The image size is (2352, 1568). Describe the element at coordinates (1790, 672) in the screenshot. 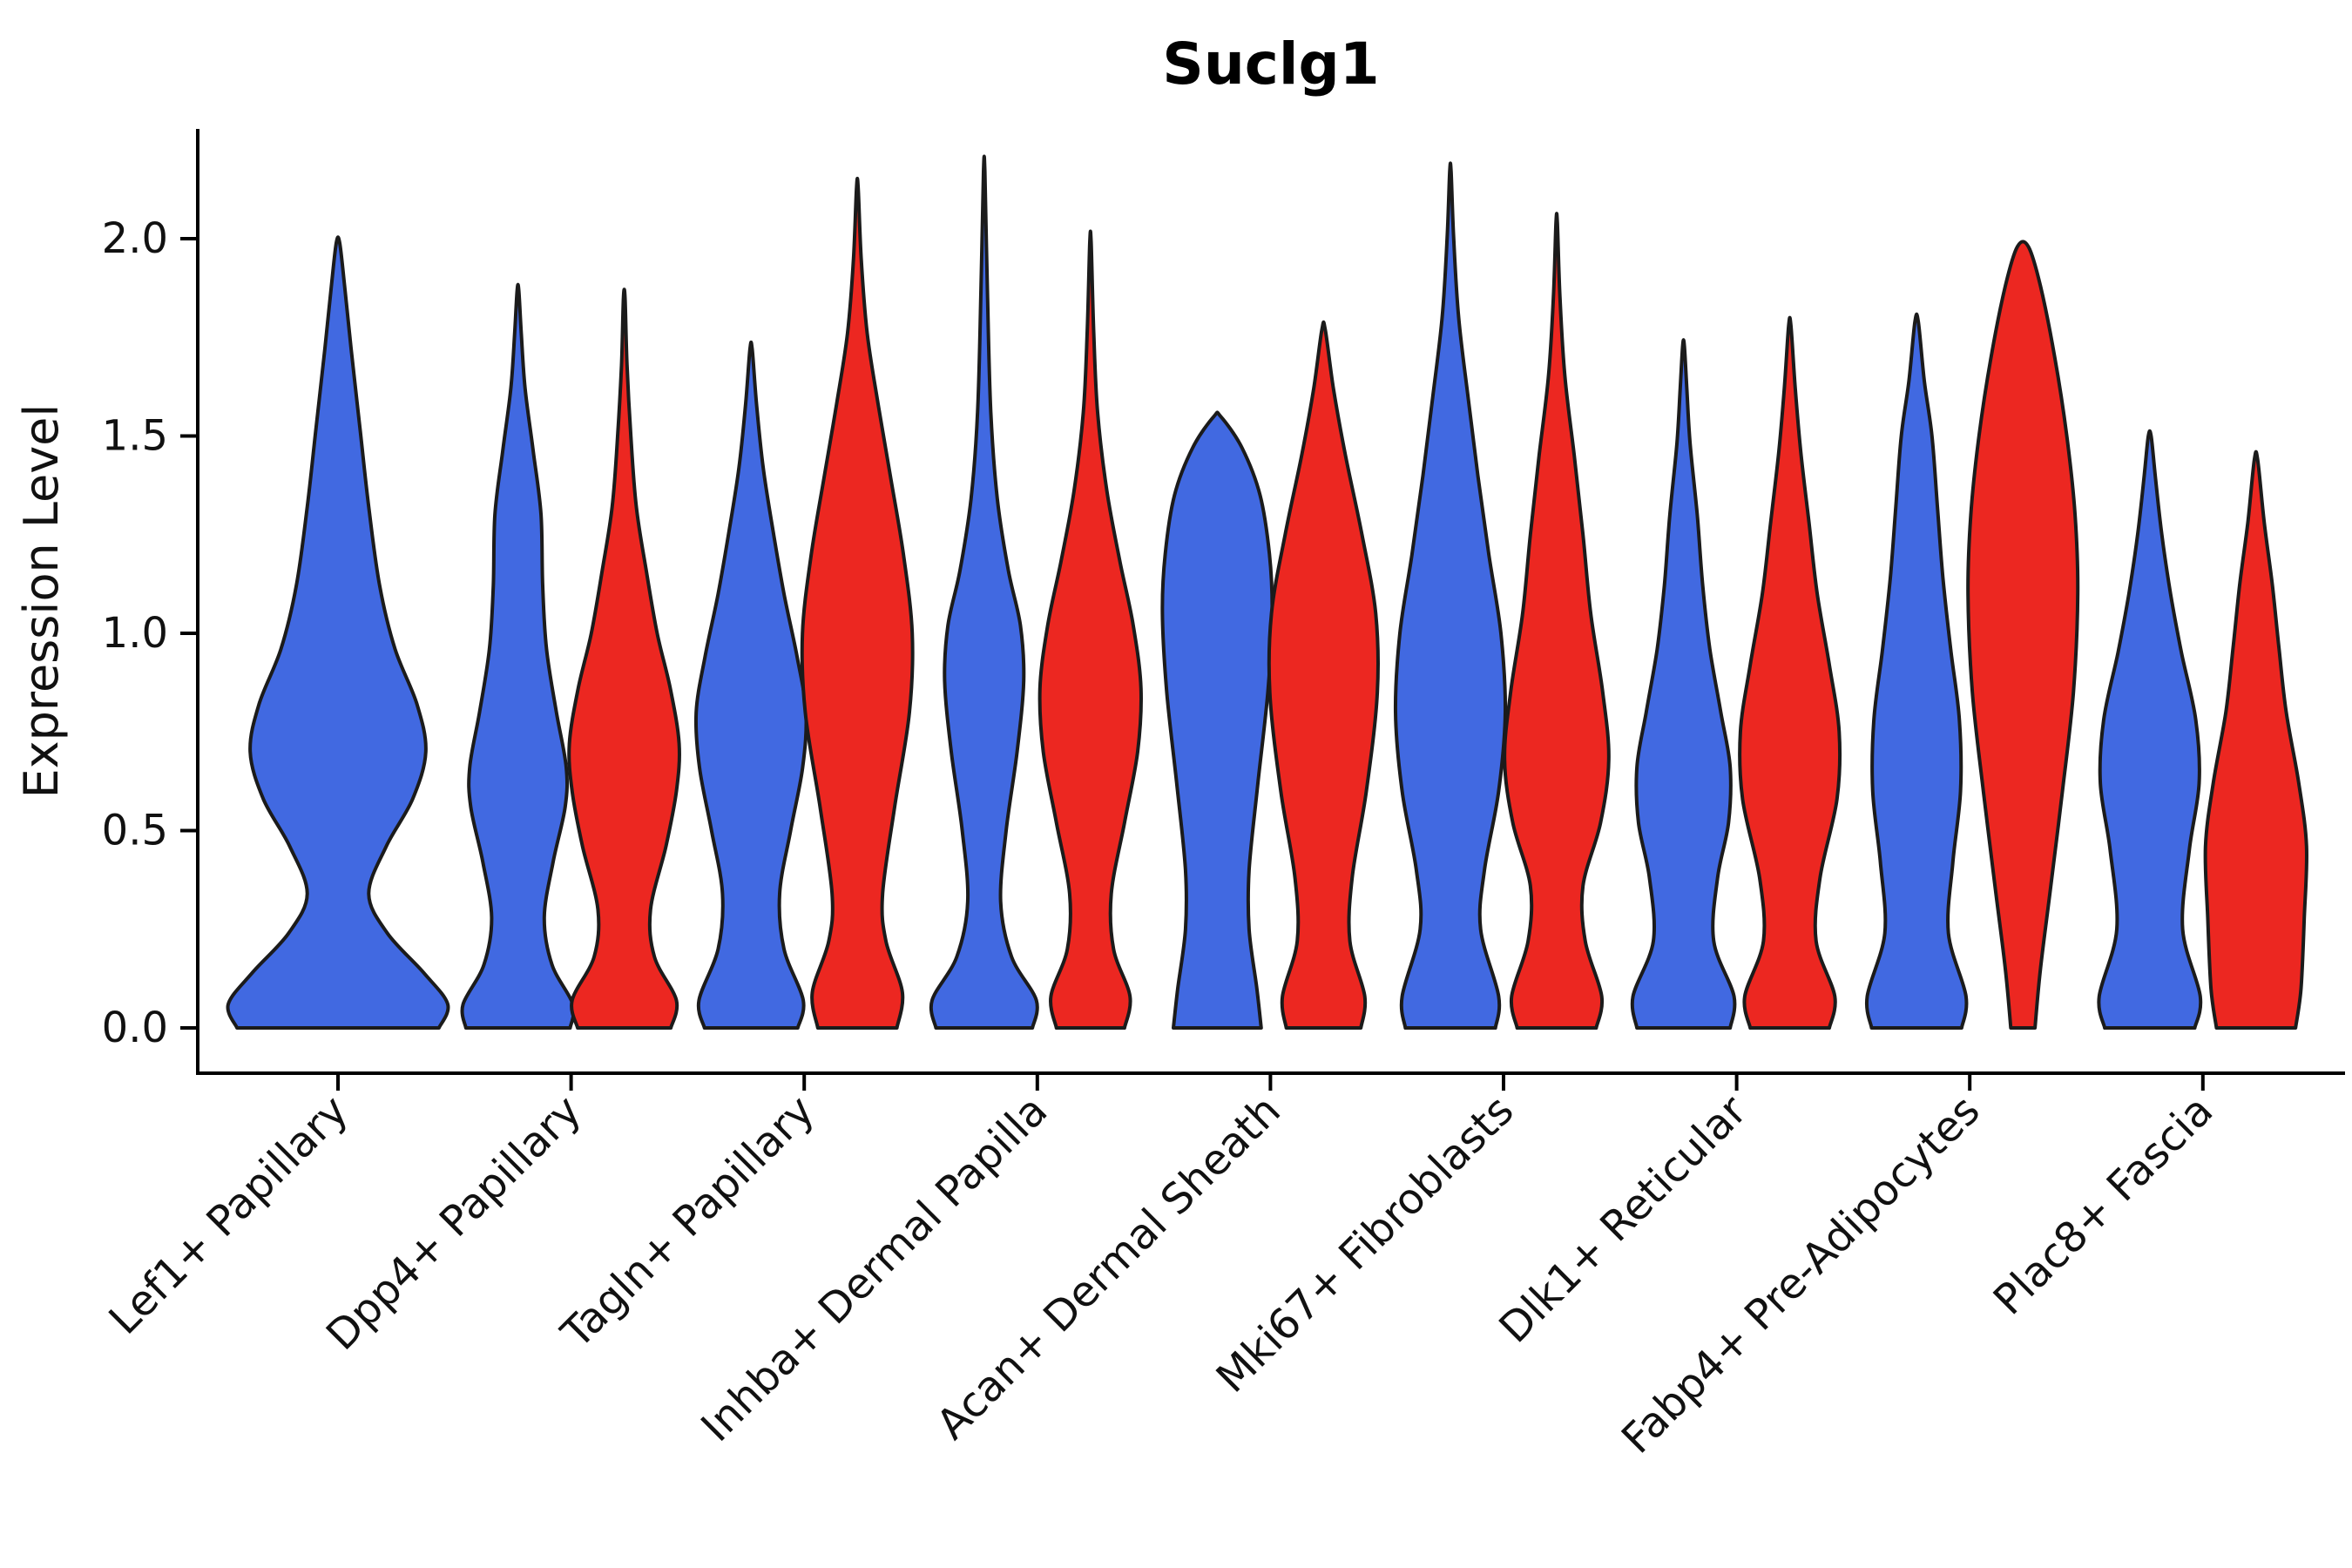

I see `violin-dlk1-reticular-group2` at that location.